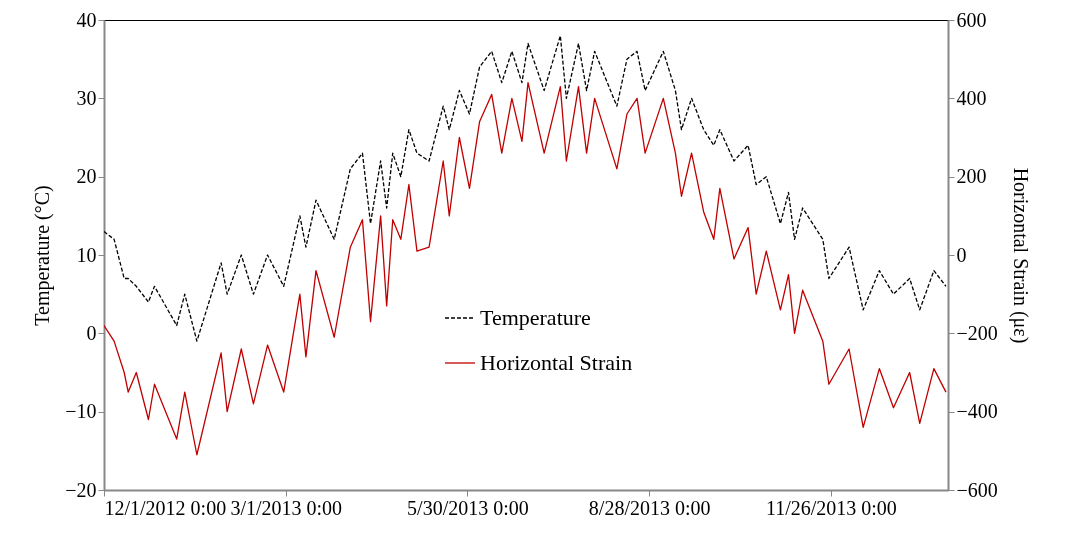  I want to click on y2-tick-label: −600, so click(977, 489).